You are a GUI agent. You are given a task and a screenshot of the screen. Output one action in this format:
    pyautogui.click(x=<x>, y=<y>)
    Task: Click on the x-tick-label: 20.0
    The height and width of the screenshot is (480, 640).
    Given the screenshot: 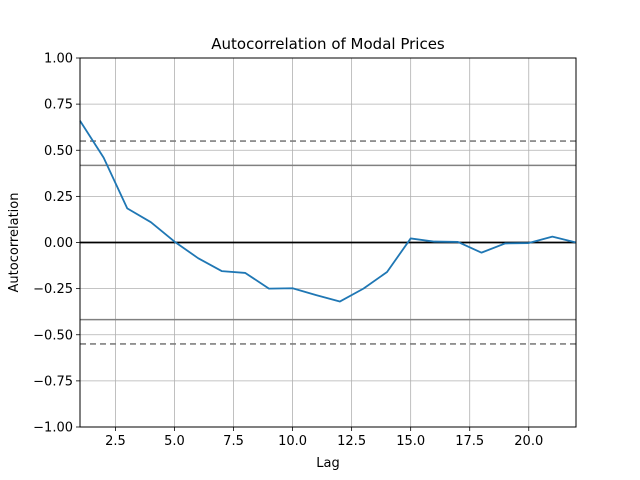 What is the action you would take?
    pyautogui.click(x=528, y=441)
    